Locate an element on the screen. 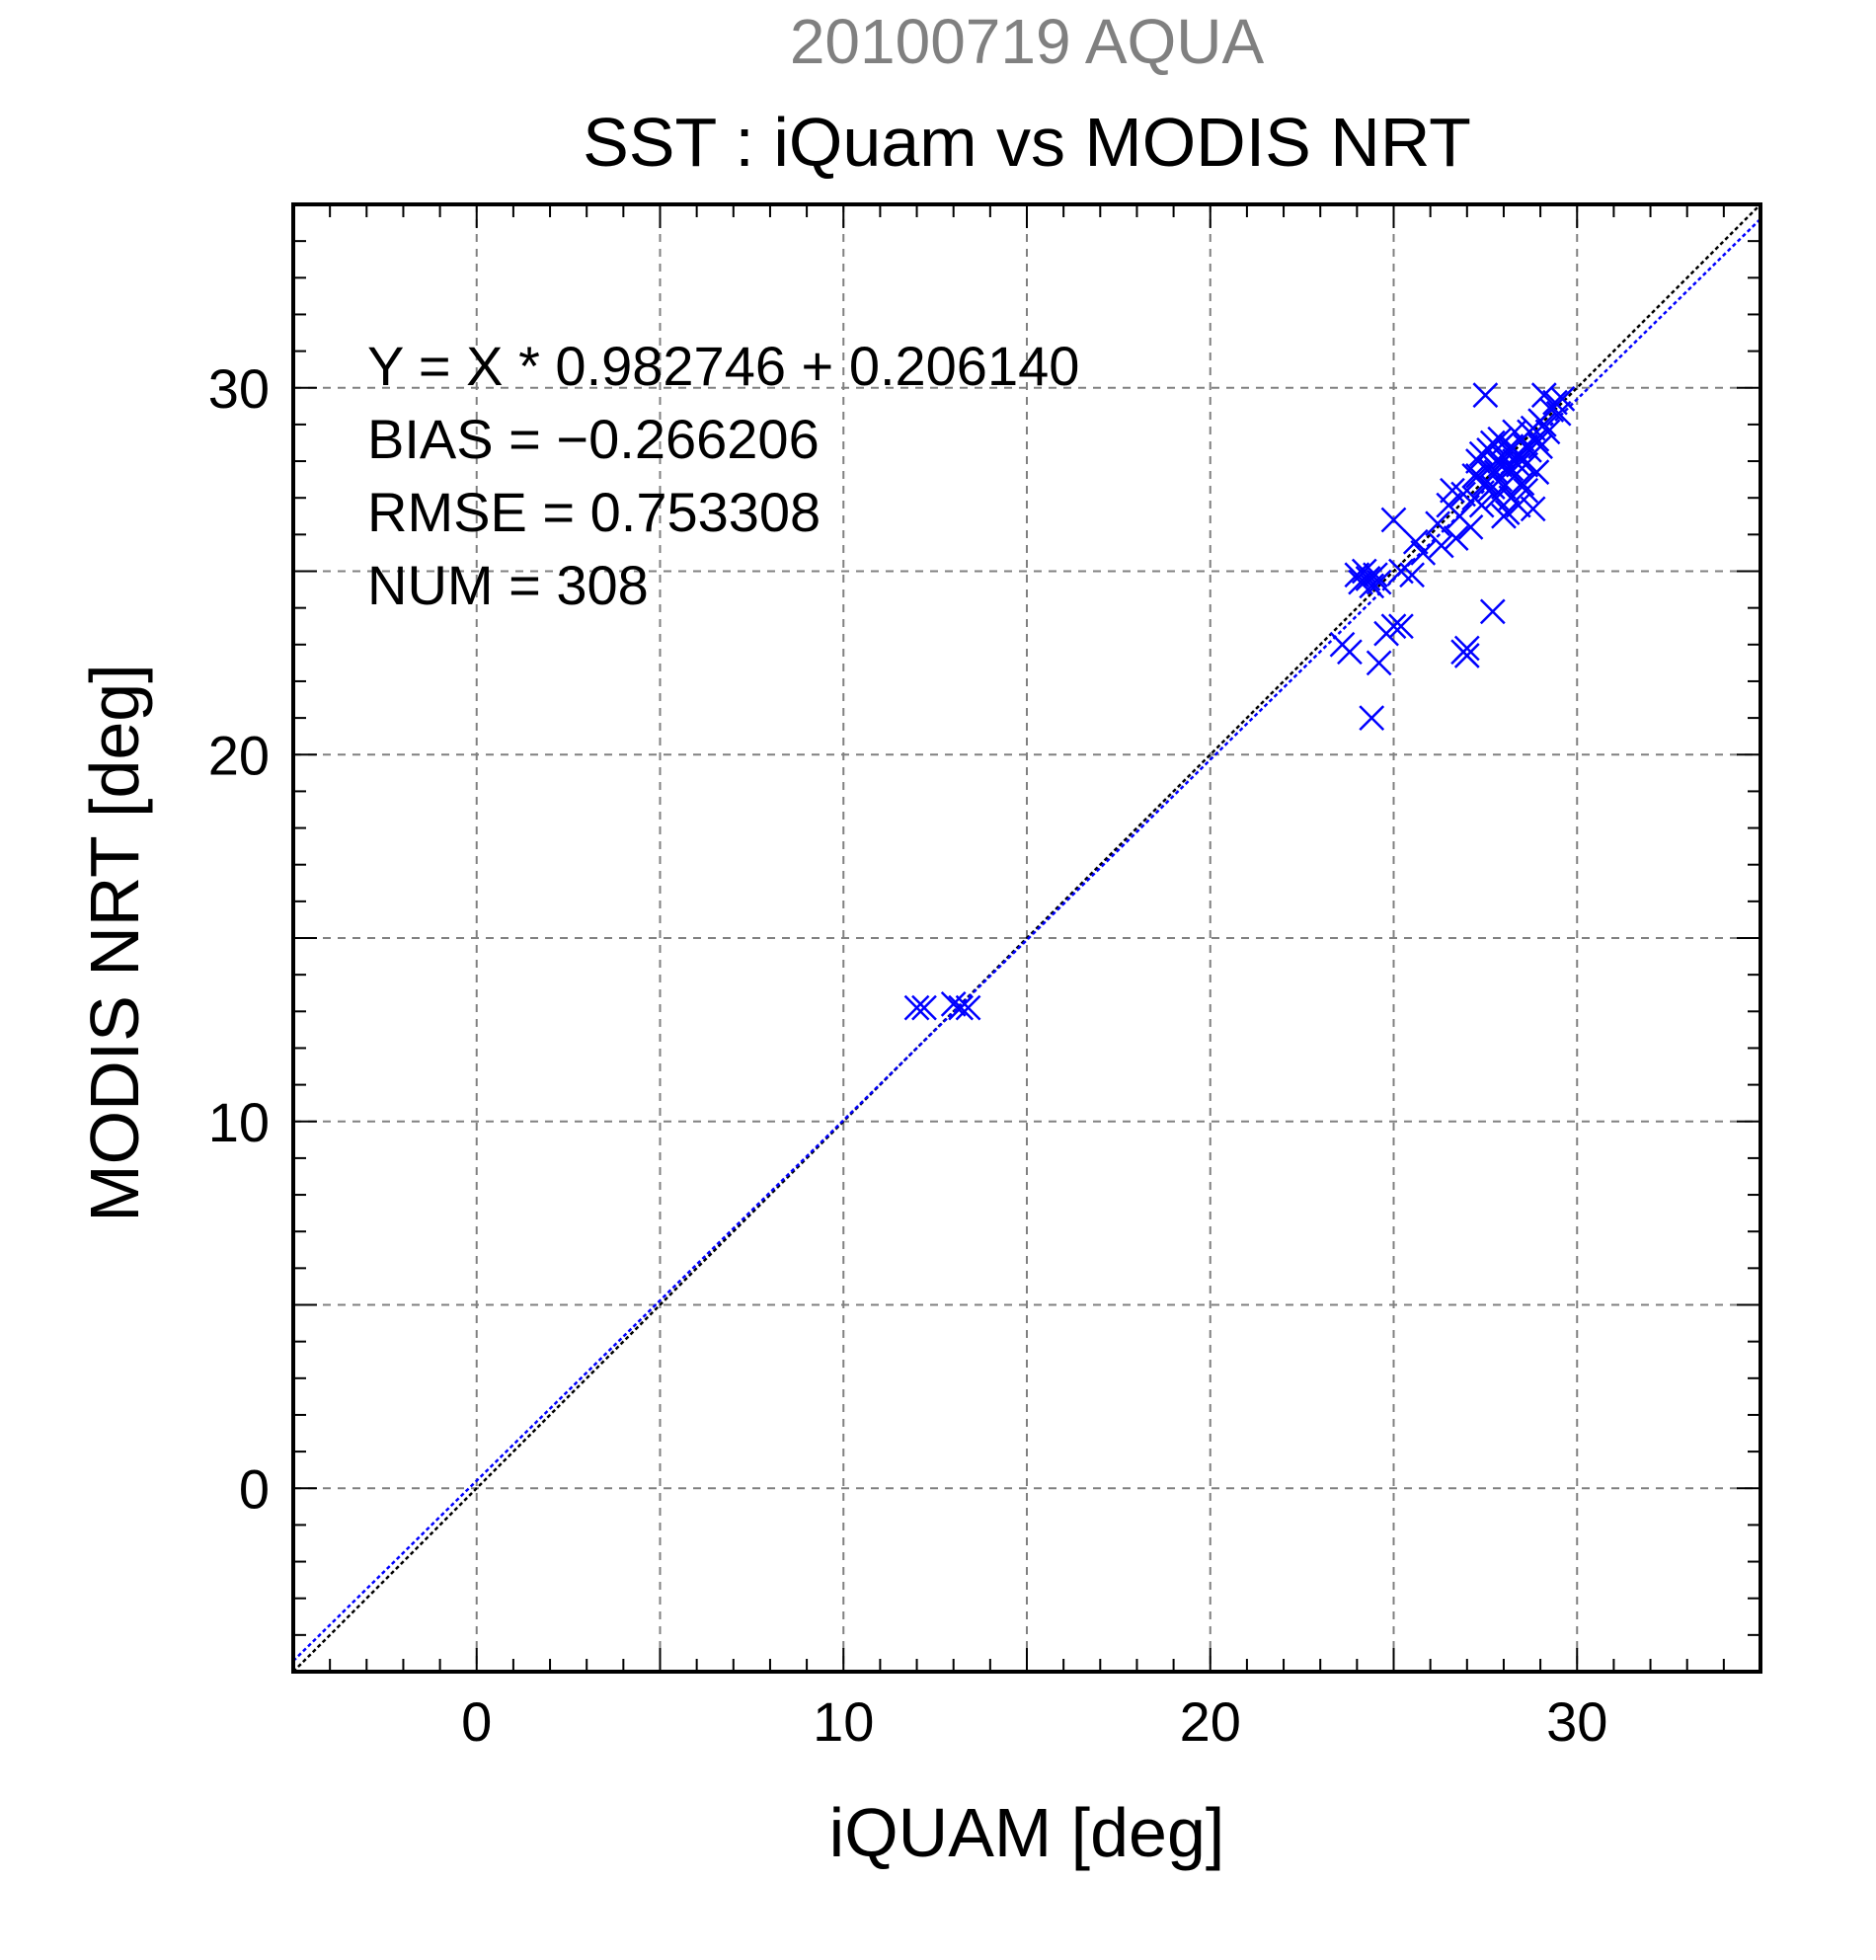 Image resolution: width=1876 pixels, height=1960 pixels. stats-annotation: BIAS = −0.266206 is located at coordinates (593, 439).